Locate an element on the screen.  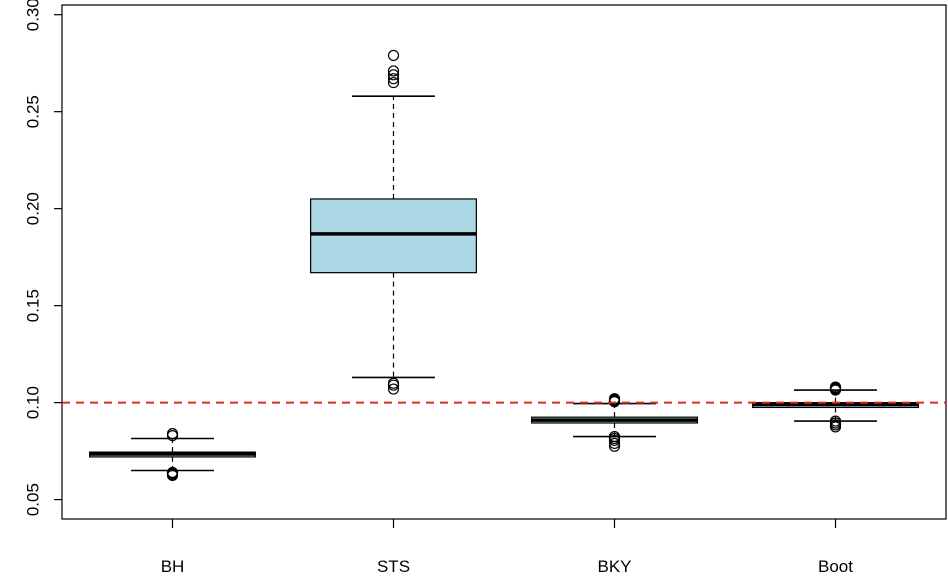
box-boot is located at coordinates (835, 407).